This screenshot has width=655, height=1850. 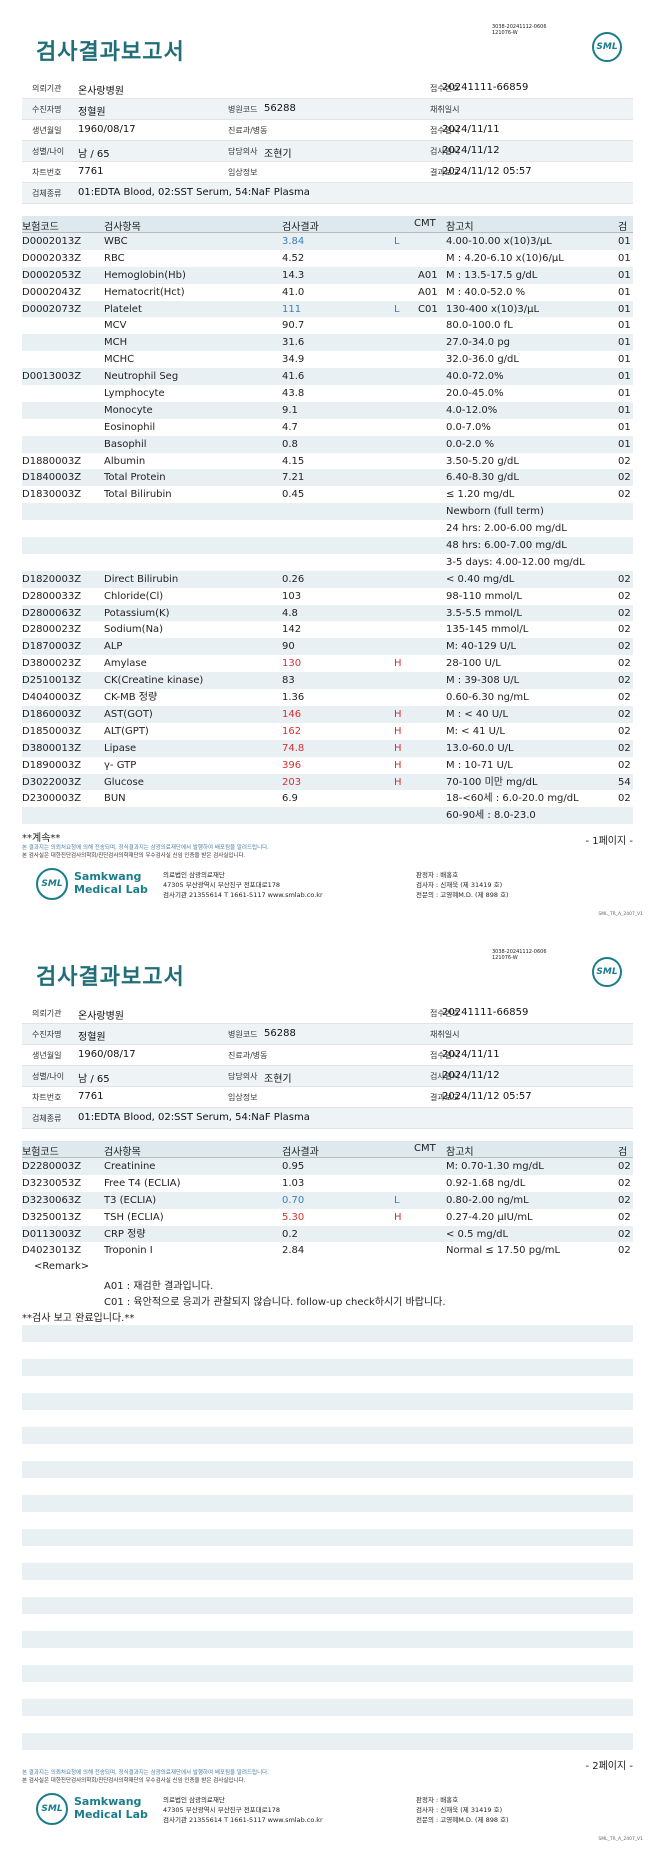 What do you see at coordinates (52, 309) in the screenshot?
I see `insurance-code: D0002073Z` at bounding box center [52, 309].